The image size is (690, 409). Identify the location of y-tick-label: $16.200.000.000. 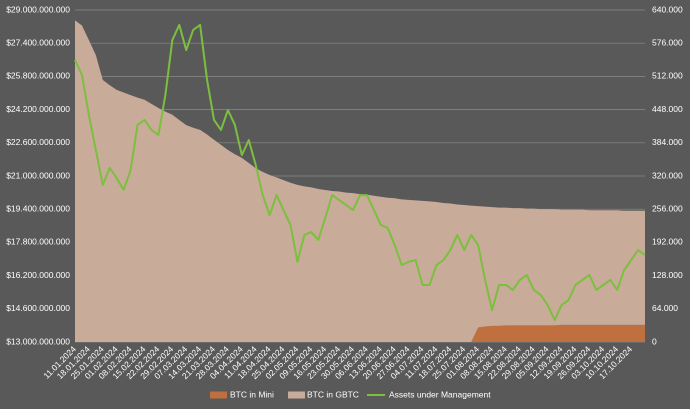
(38, 275).